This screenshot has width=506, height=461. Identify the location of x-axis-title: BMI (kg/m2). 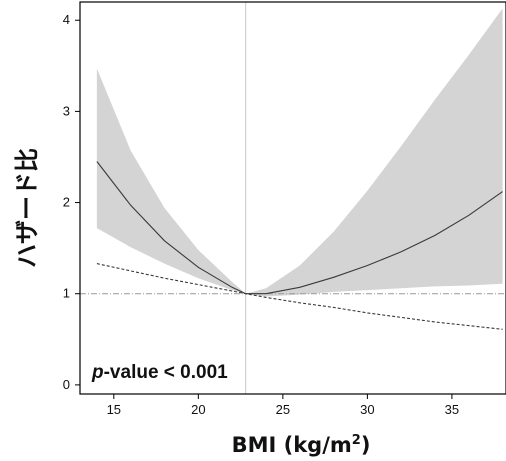
(301, 445).